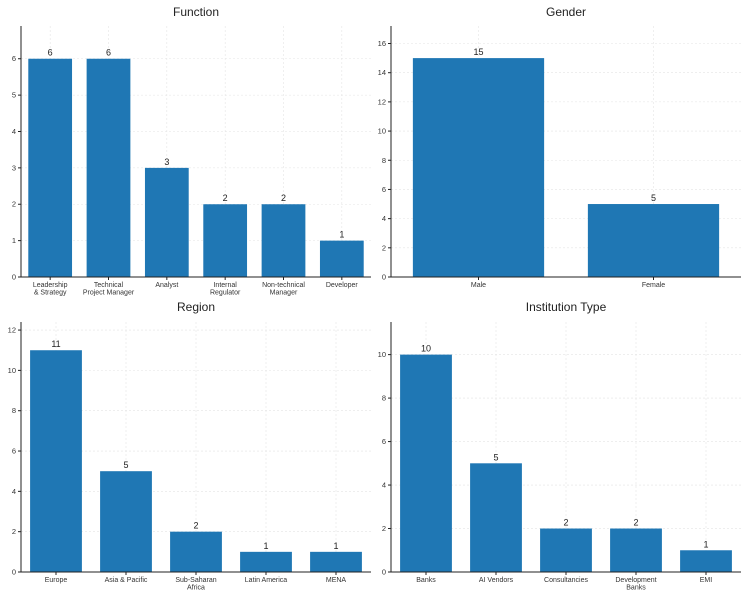 Image resolution: width=748 pixels, height=598 pixels. Describe the element at coordinates (382, 43) in the screenshot. I see `gender-y-tick-label: 16` at that location.